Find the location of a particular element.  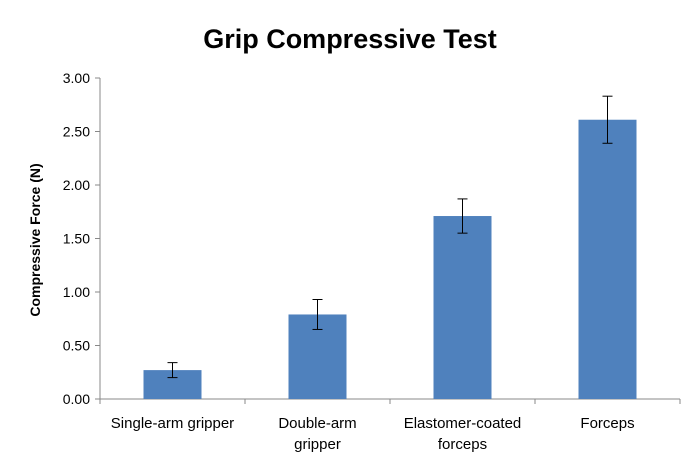

y-tick-label: 2.00 is located at coordinates (76, 185).